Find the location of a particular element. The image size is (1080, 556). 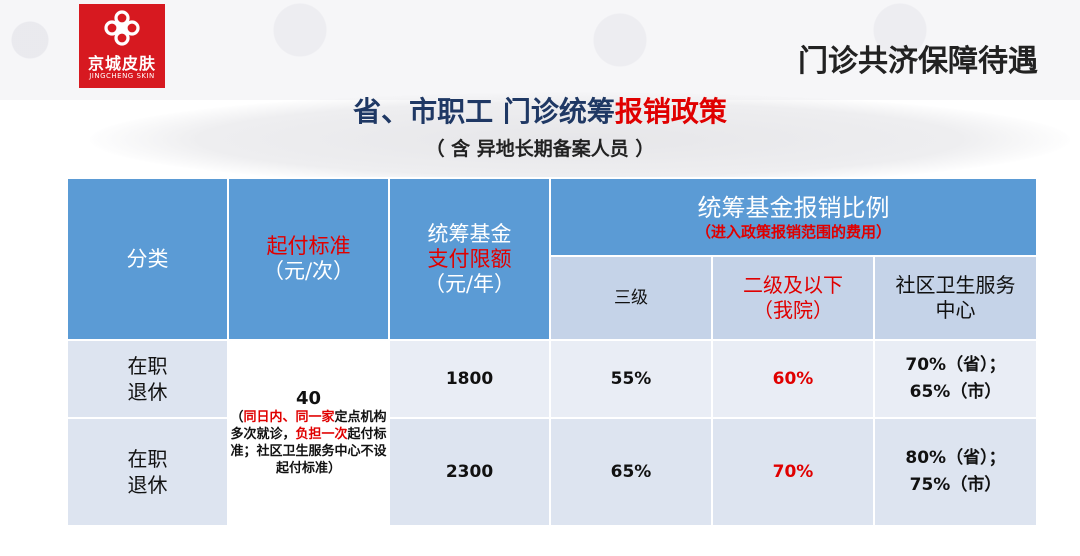

row2-community-line1: 80%（省）； is located at coordinates (955, 458).